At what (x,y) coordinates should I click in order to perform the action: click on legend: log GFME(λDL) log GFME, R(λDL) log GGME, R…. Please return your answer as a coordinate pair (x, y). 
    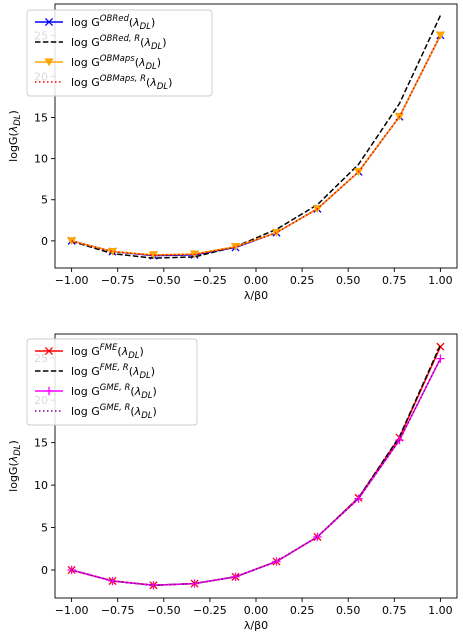
    Looking at the image, I should click on (112, 382).